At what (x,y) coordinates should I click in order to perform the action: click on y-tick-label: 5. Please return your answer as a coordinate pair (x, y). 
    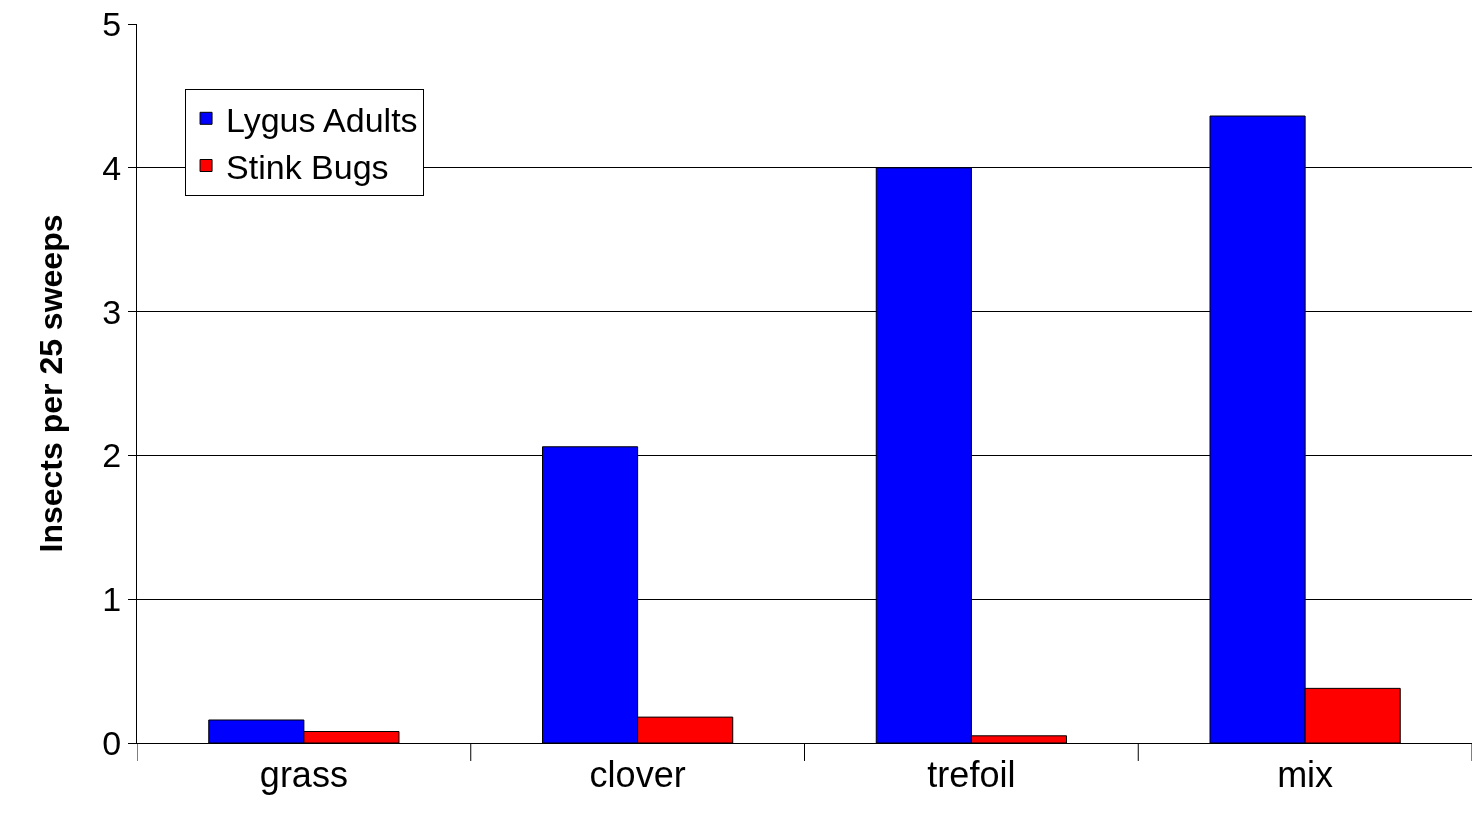
    Looking at the image, I should click on (112, 23).